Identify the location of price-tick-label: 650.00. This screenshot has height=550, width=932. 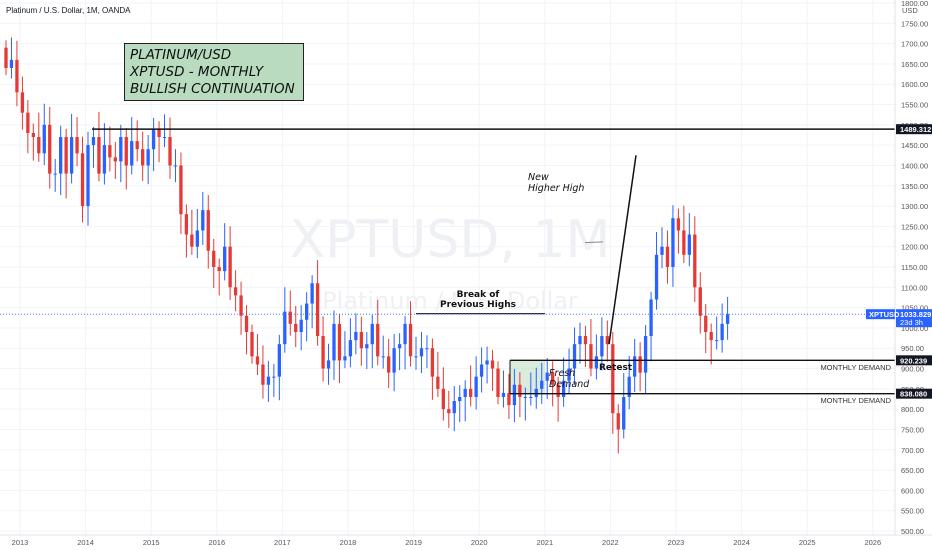
(912, 470).